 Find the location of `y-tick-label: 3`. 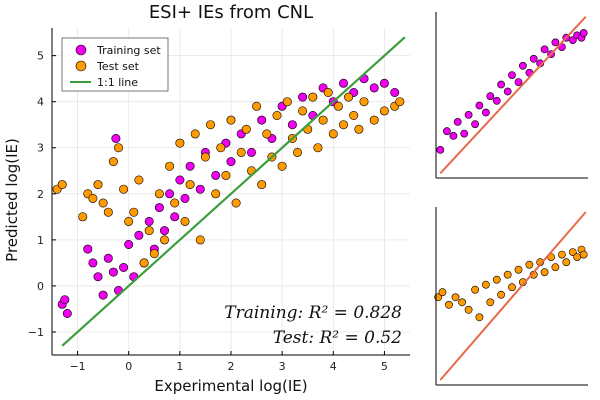

y-tick-label: 3 is located at coordinates (40, 148).